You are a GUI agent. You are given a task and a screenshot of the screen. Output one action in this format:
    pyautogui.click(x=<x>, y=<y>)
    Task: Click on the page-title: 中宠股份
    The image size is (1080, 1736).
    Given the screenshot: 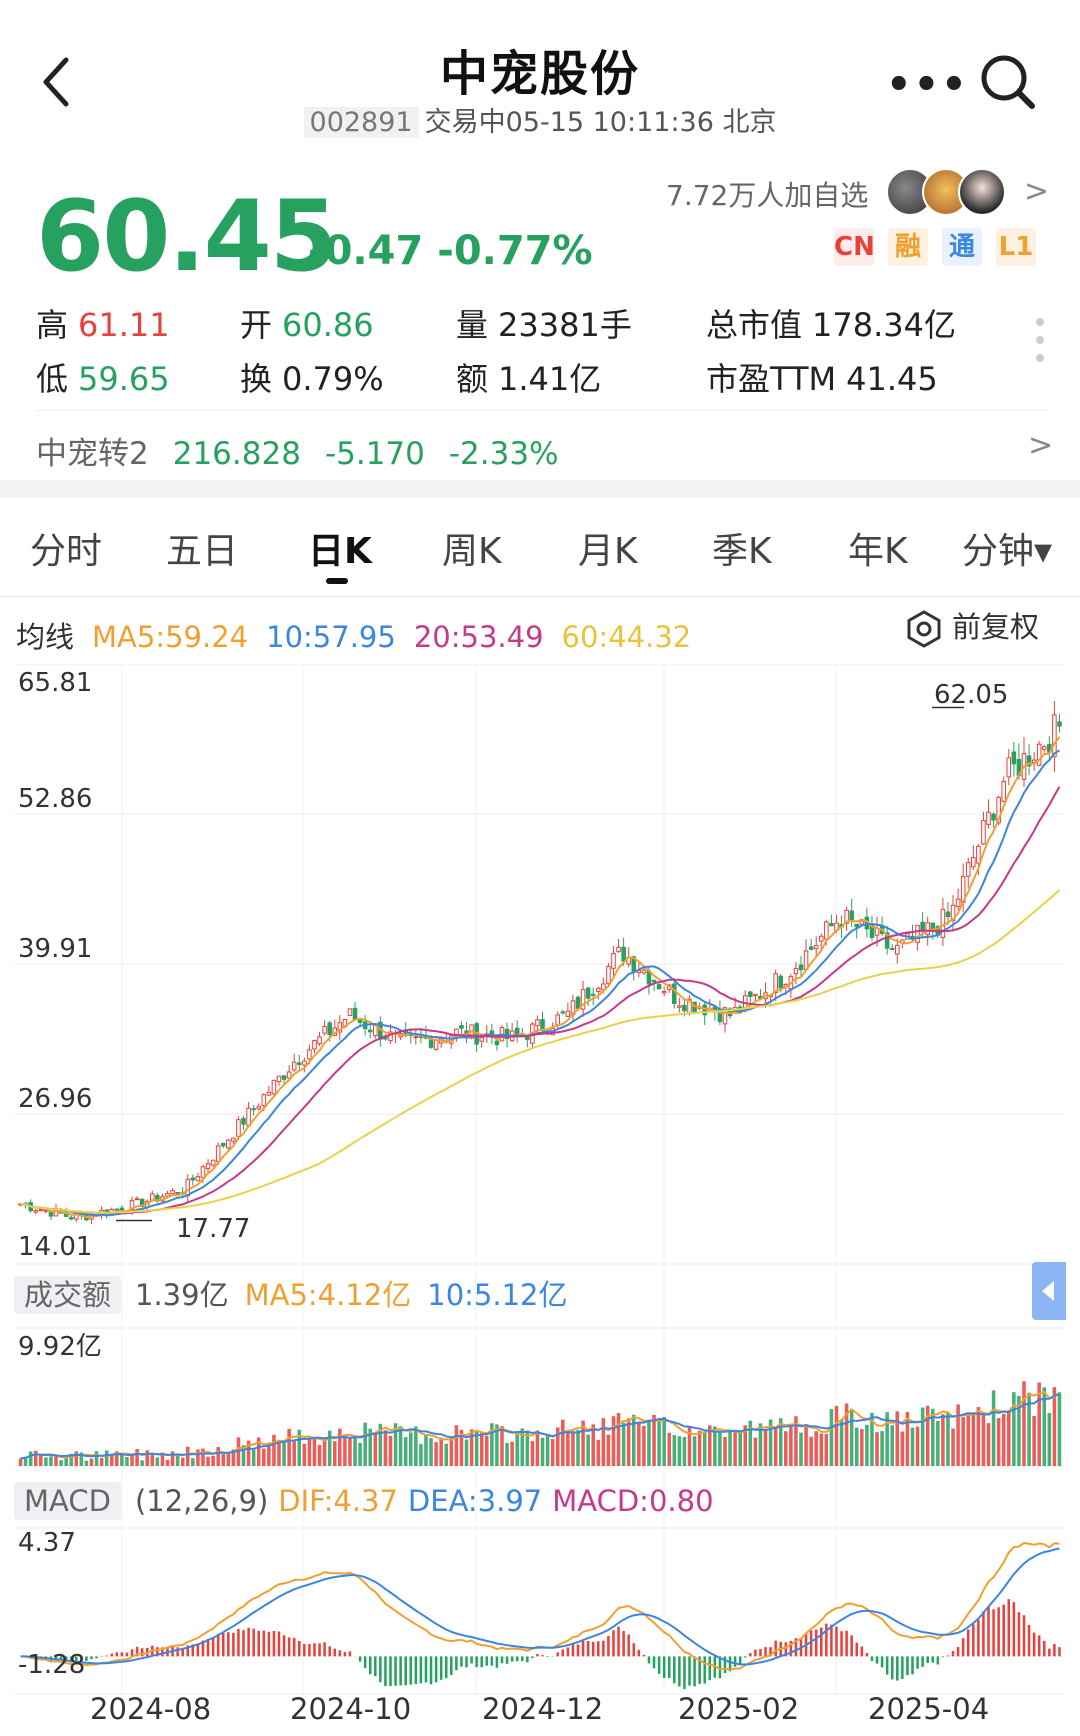 What is the action you would take?
    pyautogui.click(x=539, y=74)
    